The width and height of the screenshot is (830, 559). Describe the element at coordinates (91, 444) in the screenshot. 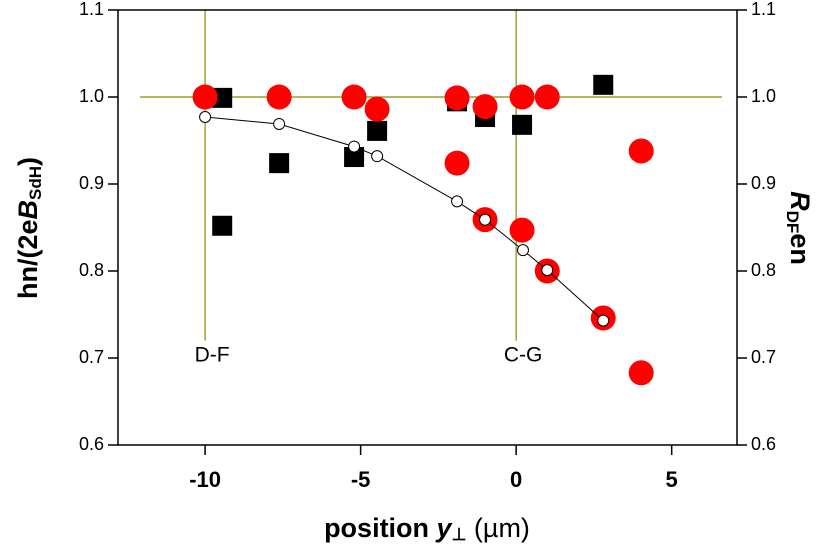

I see `y-tick-label: 0.6` at that location.